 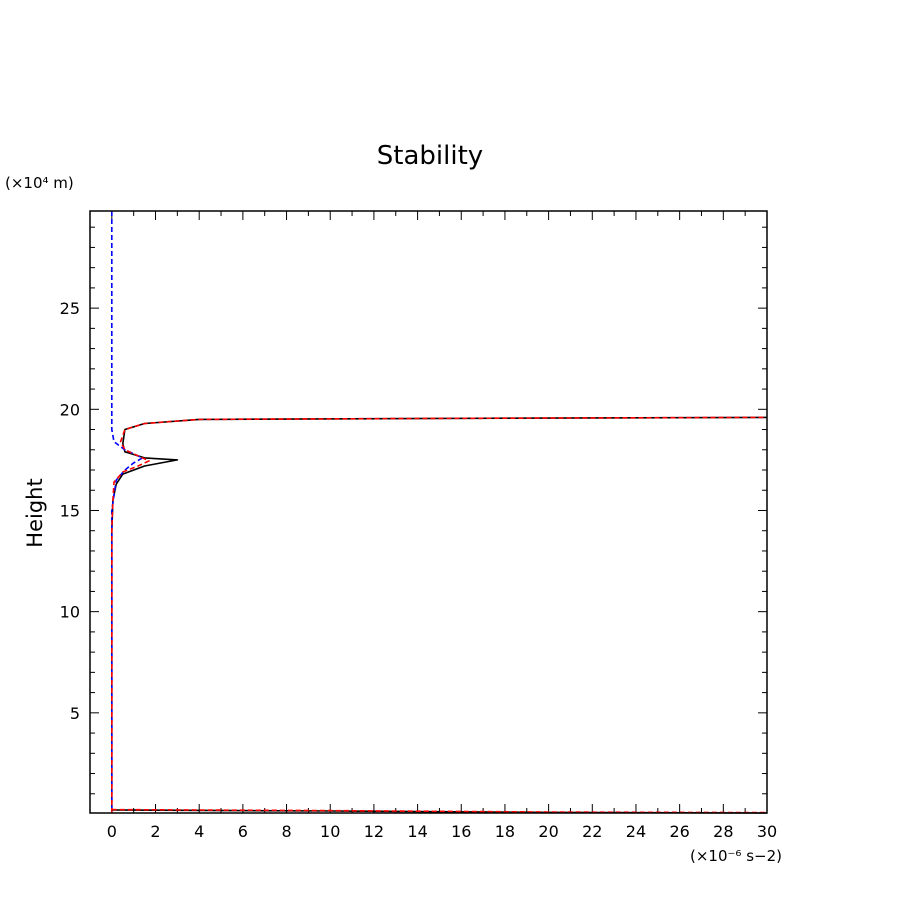 I want to click on x-tick-label: 30, so click(x=767, y=831).